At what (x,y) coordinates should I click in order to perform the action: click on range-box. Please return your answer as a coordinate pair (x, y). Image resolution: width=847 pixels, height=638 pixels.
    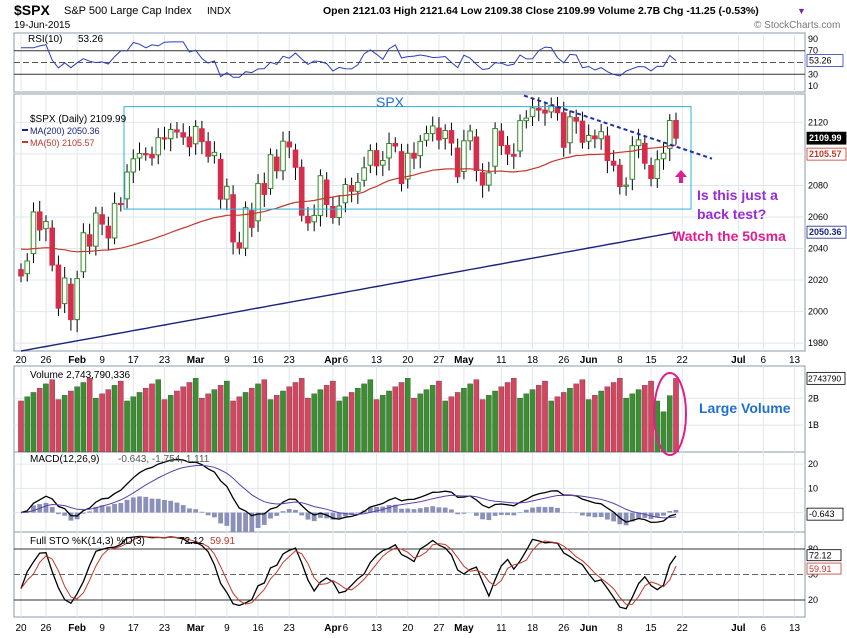
    Looking at the image, I should click on (407, 158).